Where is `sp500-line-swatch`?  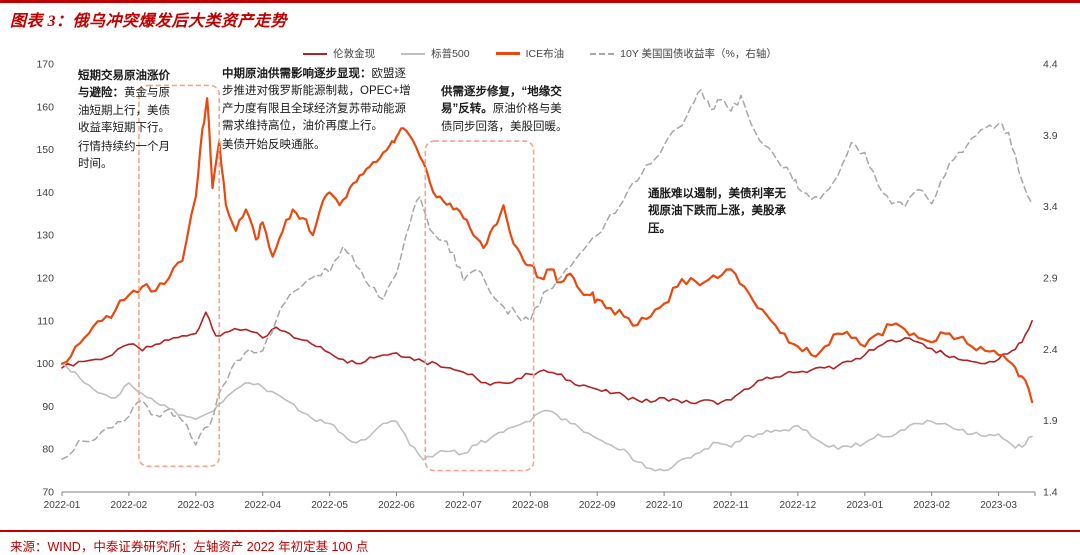
sp500-line-swatch is located at coordinates (413, 53).